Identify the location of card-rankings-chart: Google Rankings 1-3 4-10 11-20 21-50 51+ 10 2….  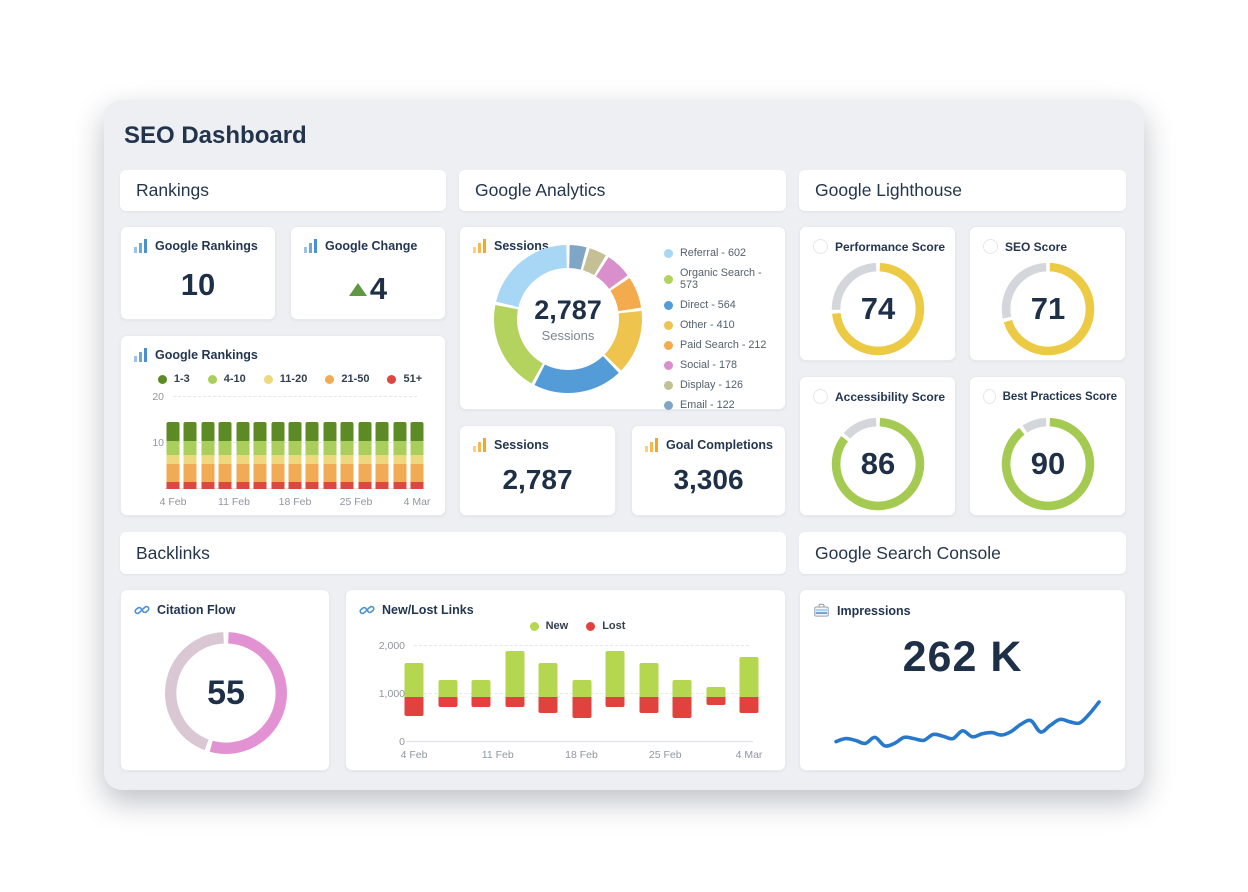
(283, 425).